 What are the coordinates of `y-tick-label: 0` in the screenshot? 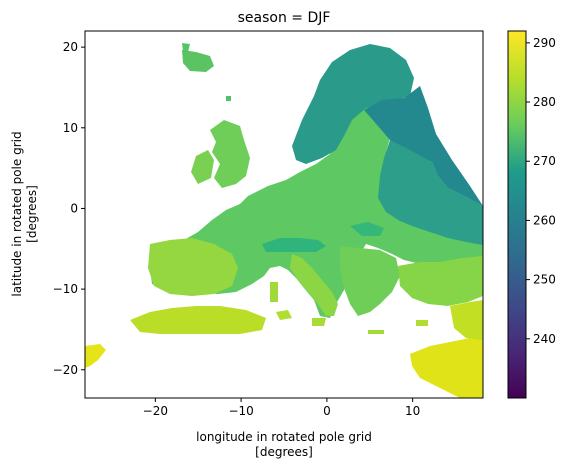 It's located at (74, 208).